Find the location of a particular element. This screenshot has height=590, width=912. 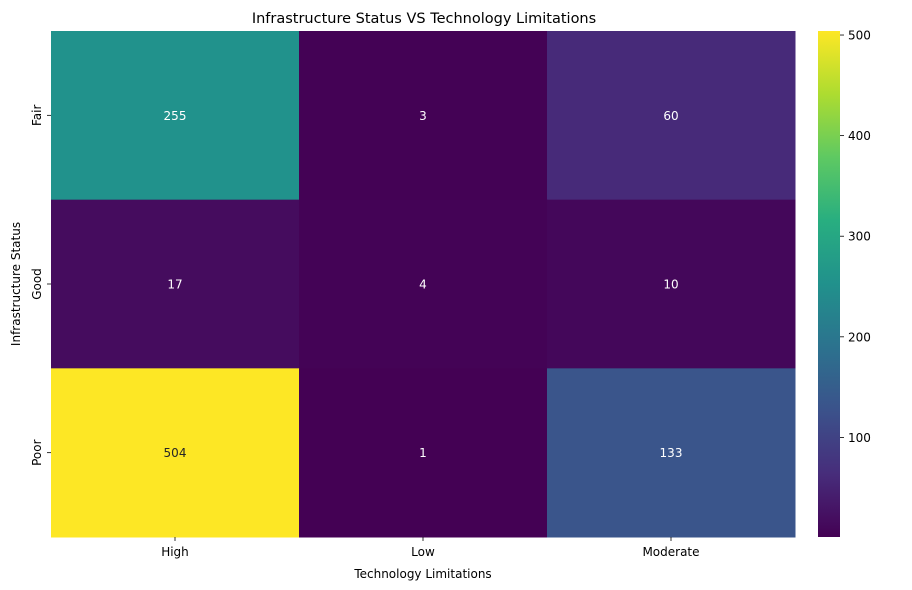

colorbar-tick-label: 500 is located at coordinates (859, 36).